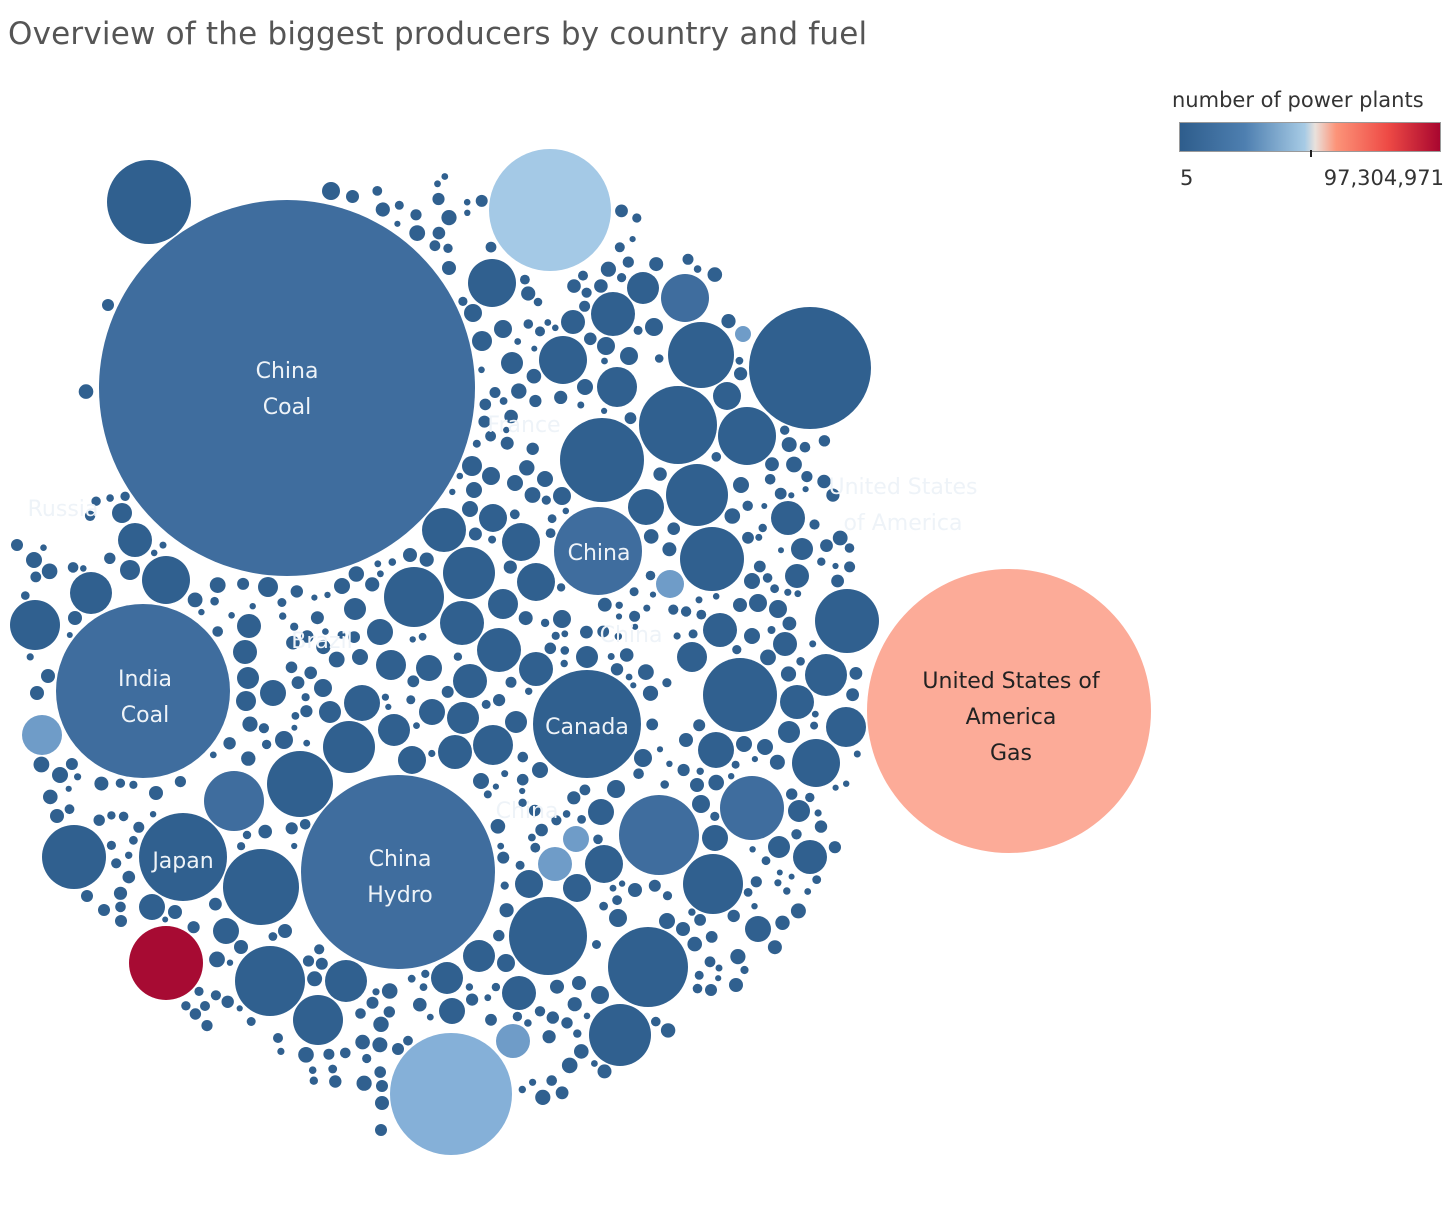 This screenshot has width=1452, height=1228. Describe the element at coordinates (145, 715) in the screenshot. I see `bubble-label-line: Coal` at that location.